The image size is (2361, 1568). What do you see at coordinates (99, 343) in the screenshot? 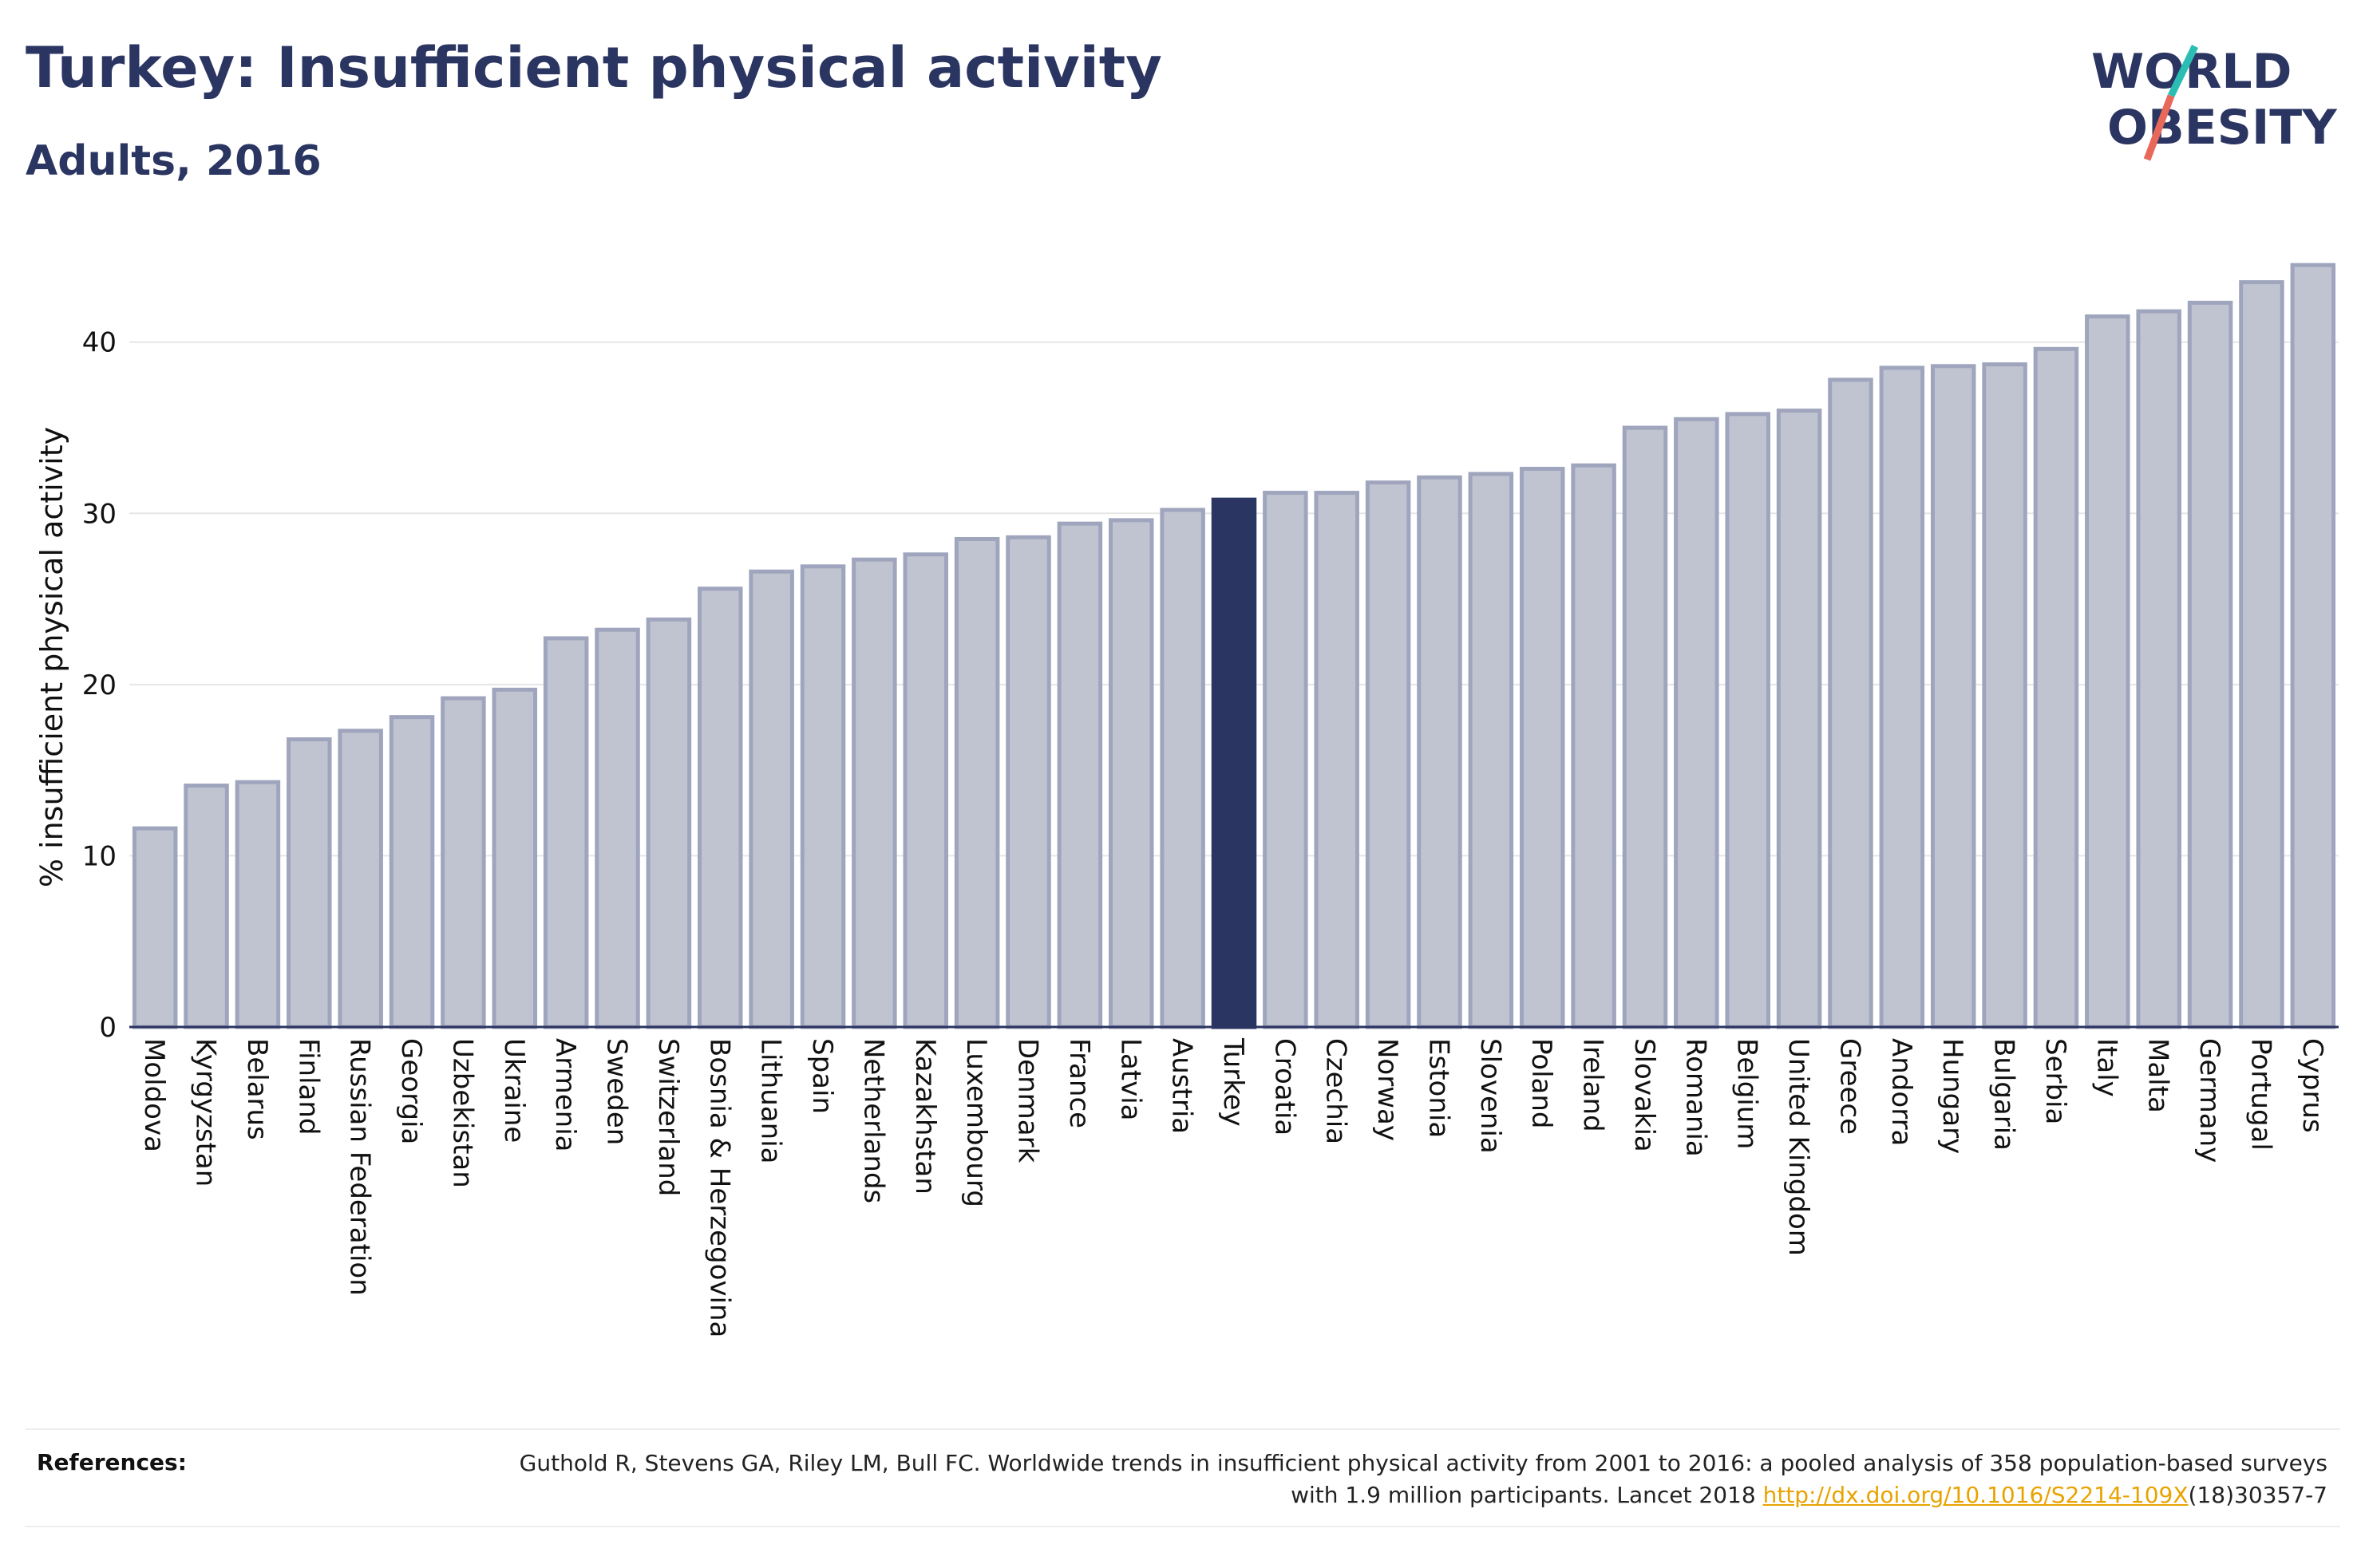
I see `y-tick-label: 40` at bounding box center [99, 343].